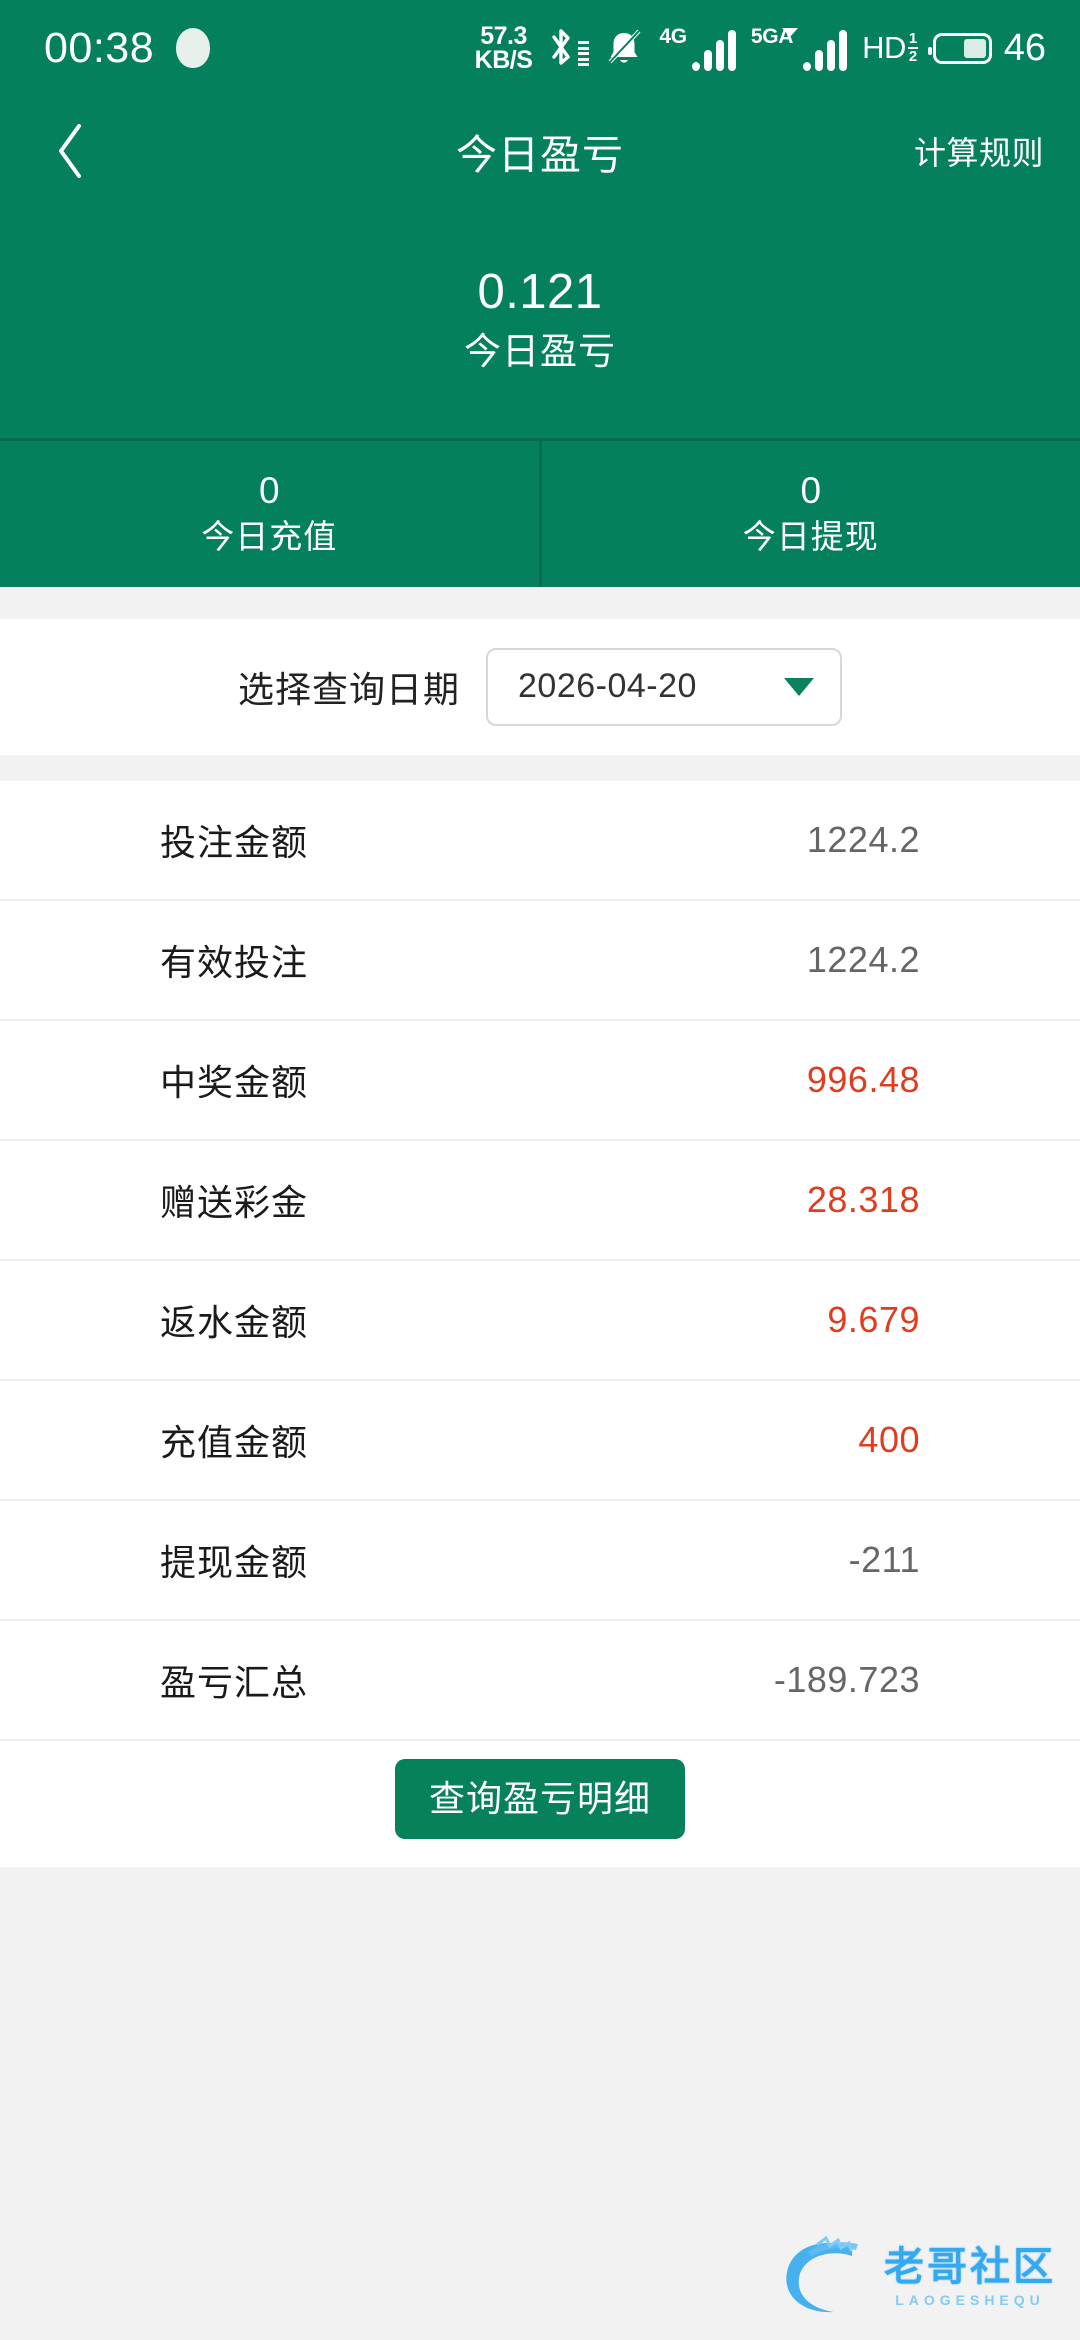 The height and width of the screenshot is (2340, 1080). What do you see at coordinates (540, 840) in the screenshot?
I see `table-row: 投注金额 1224.2` at bounding box center [540, 840].